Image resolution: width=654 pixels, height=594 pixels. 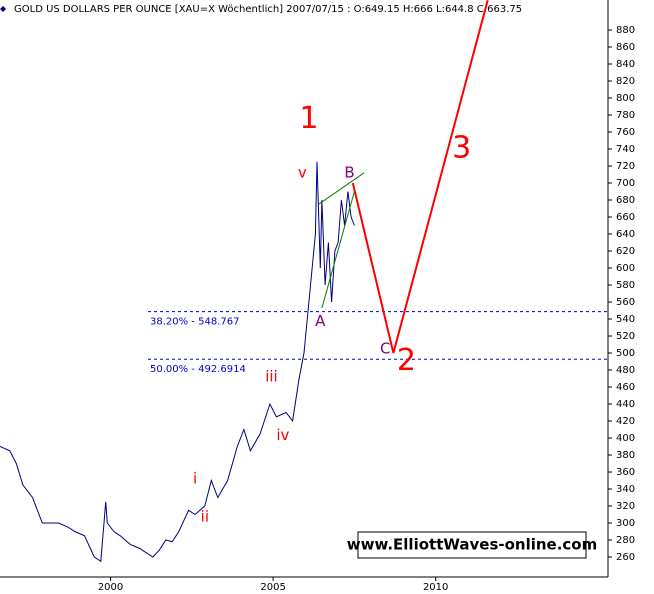 What do you see at coordinates (625, 455) in the screenshot?
I see `y-tick-label: 380` at bounding box center [625, 455].